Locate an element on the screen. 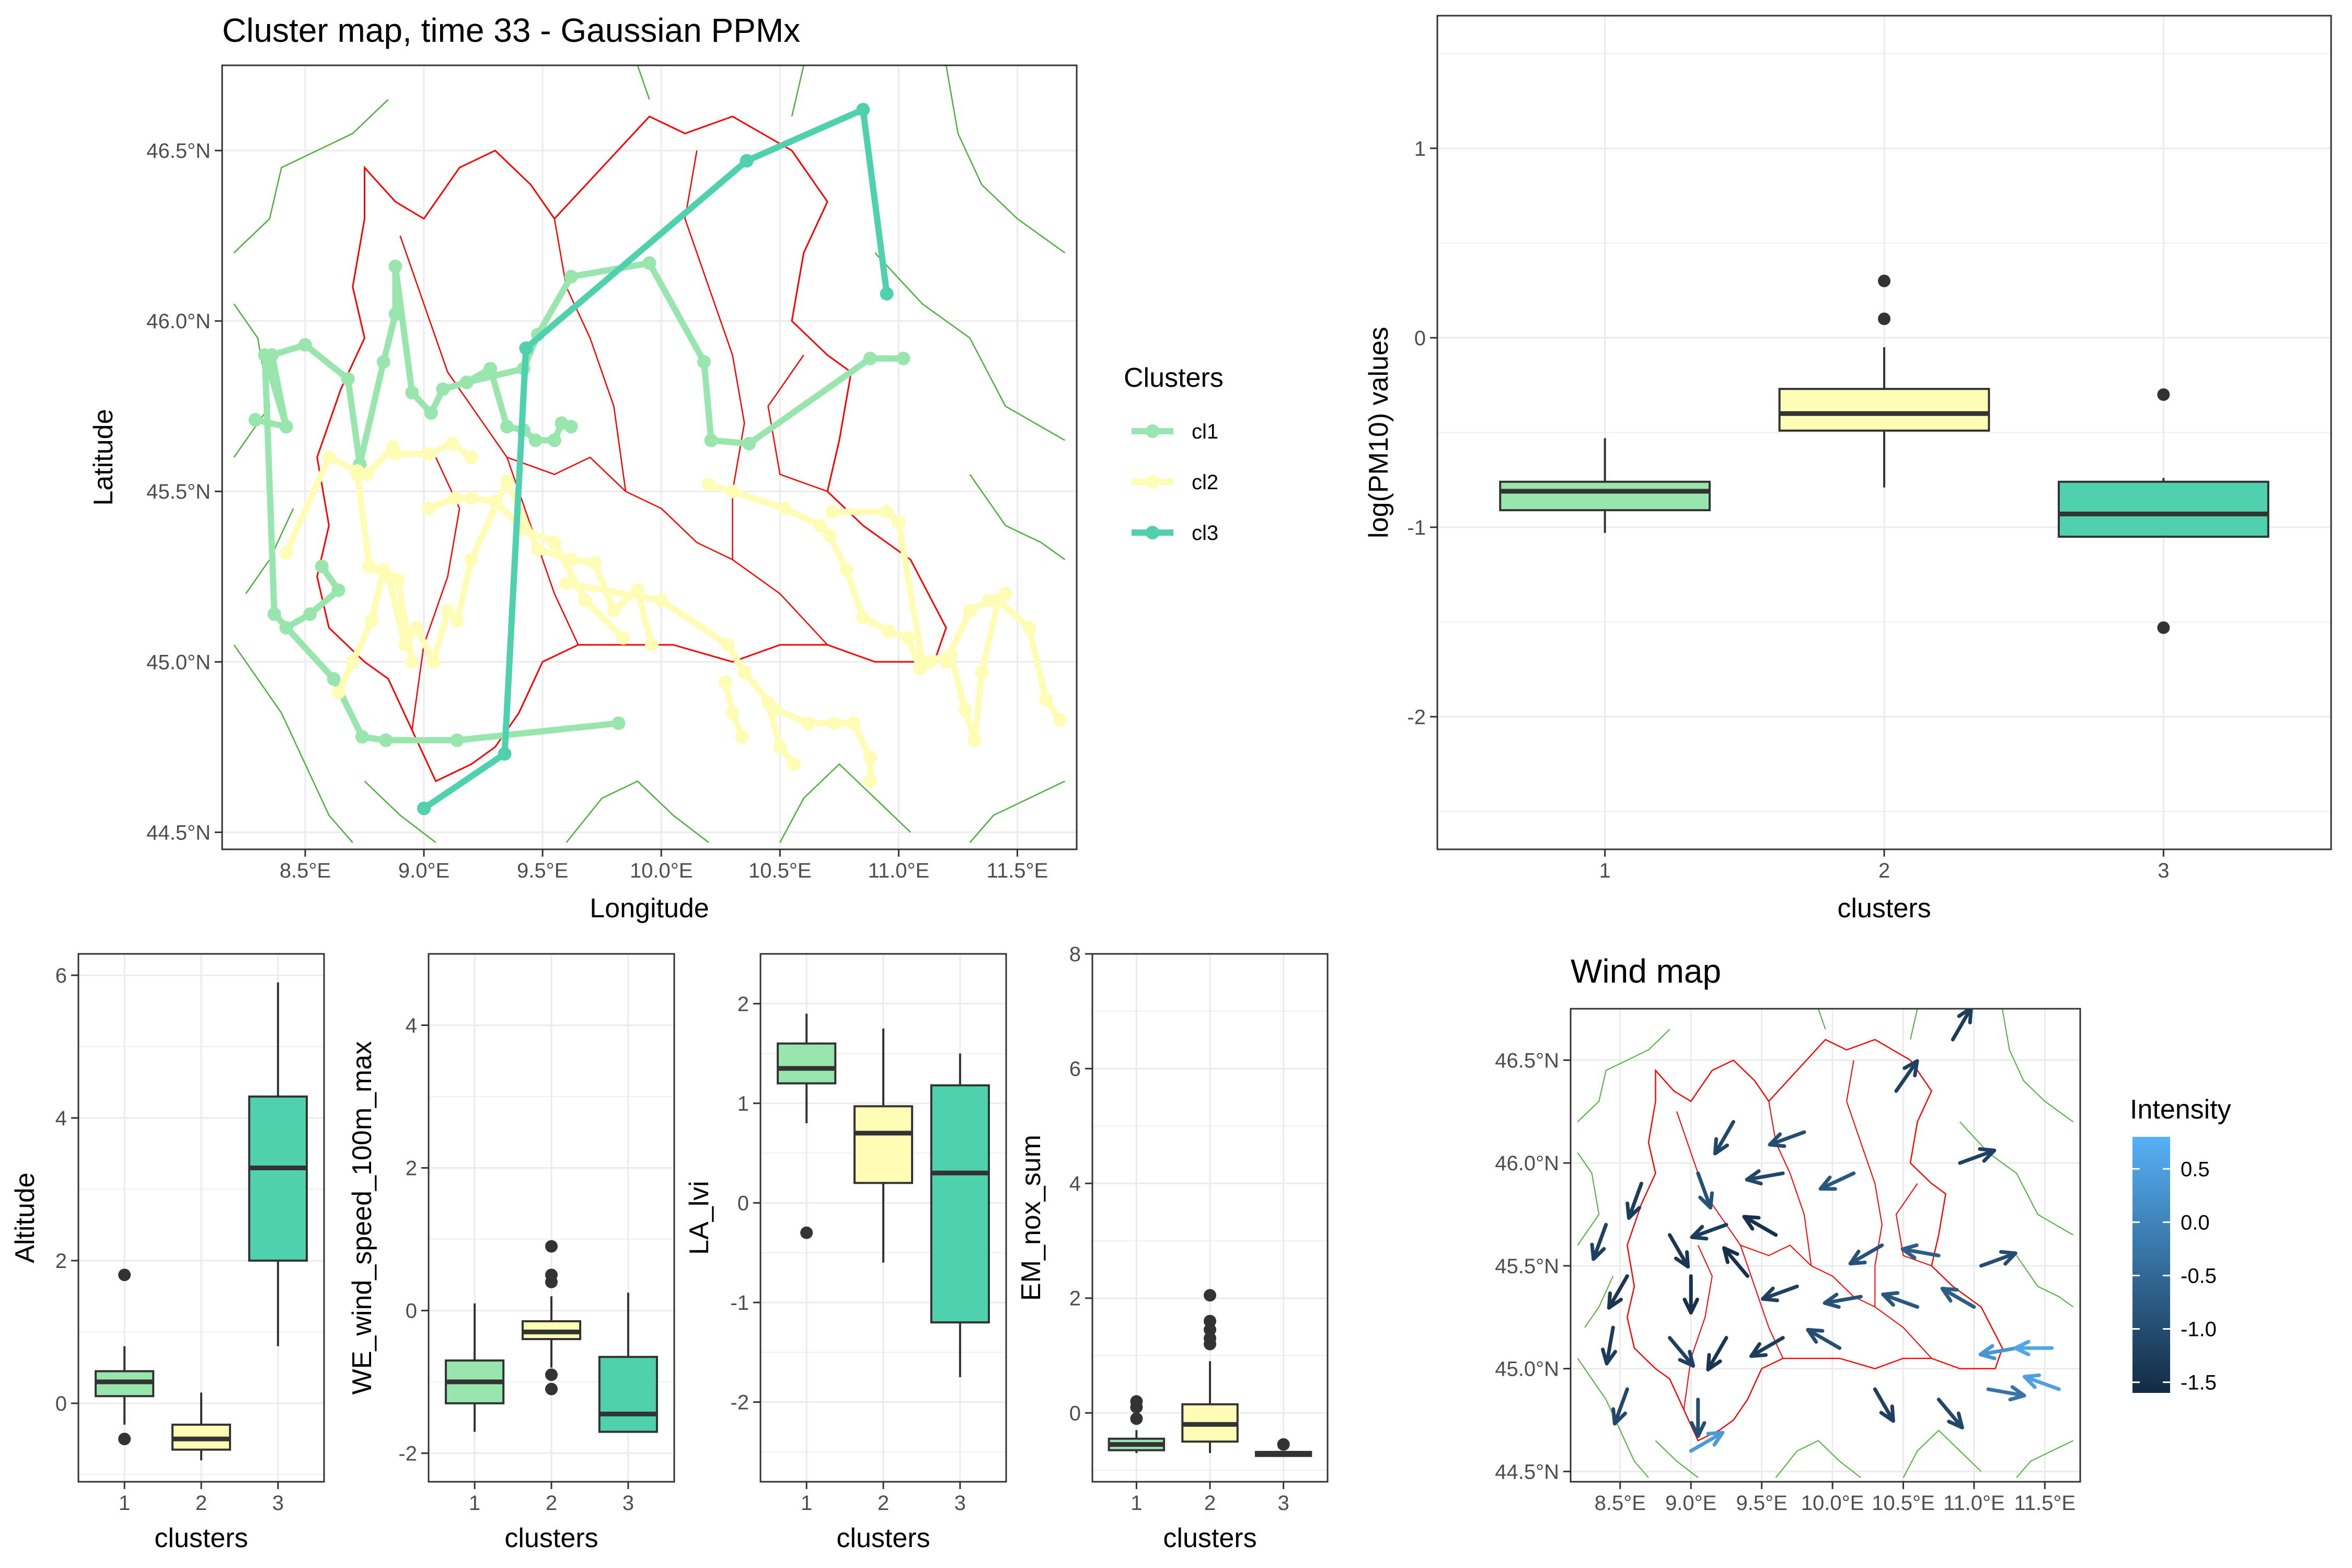 The height and width of the screenshot is (1568, 2352). legend: Clusters cl1 cl2 cl3 is located at coordinates (1174, 454).